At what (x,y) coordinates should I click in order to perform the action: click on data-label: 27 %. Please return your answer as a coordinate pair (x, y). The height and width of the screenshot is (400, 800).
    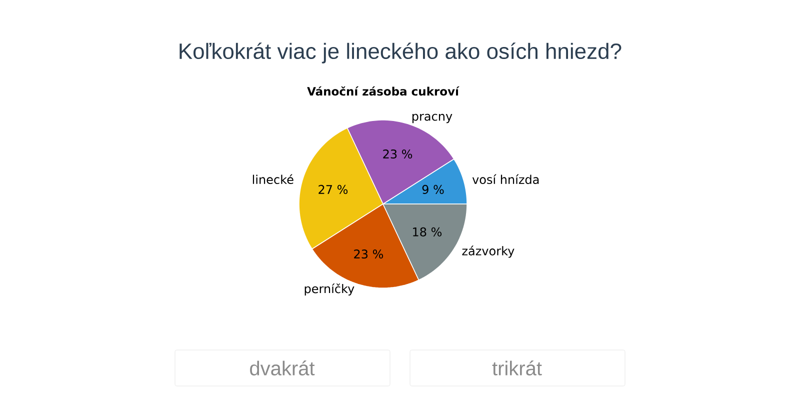
    Looking at the image, I should click on (333, 189).